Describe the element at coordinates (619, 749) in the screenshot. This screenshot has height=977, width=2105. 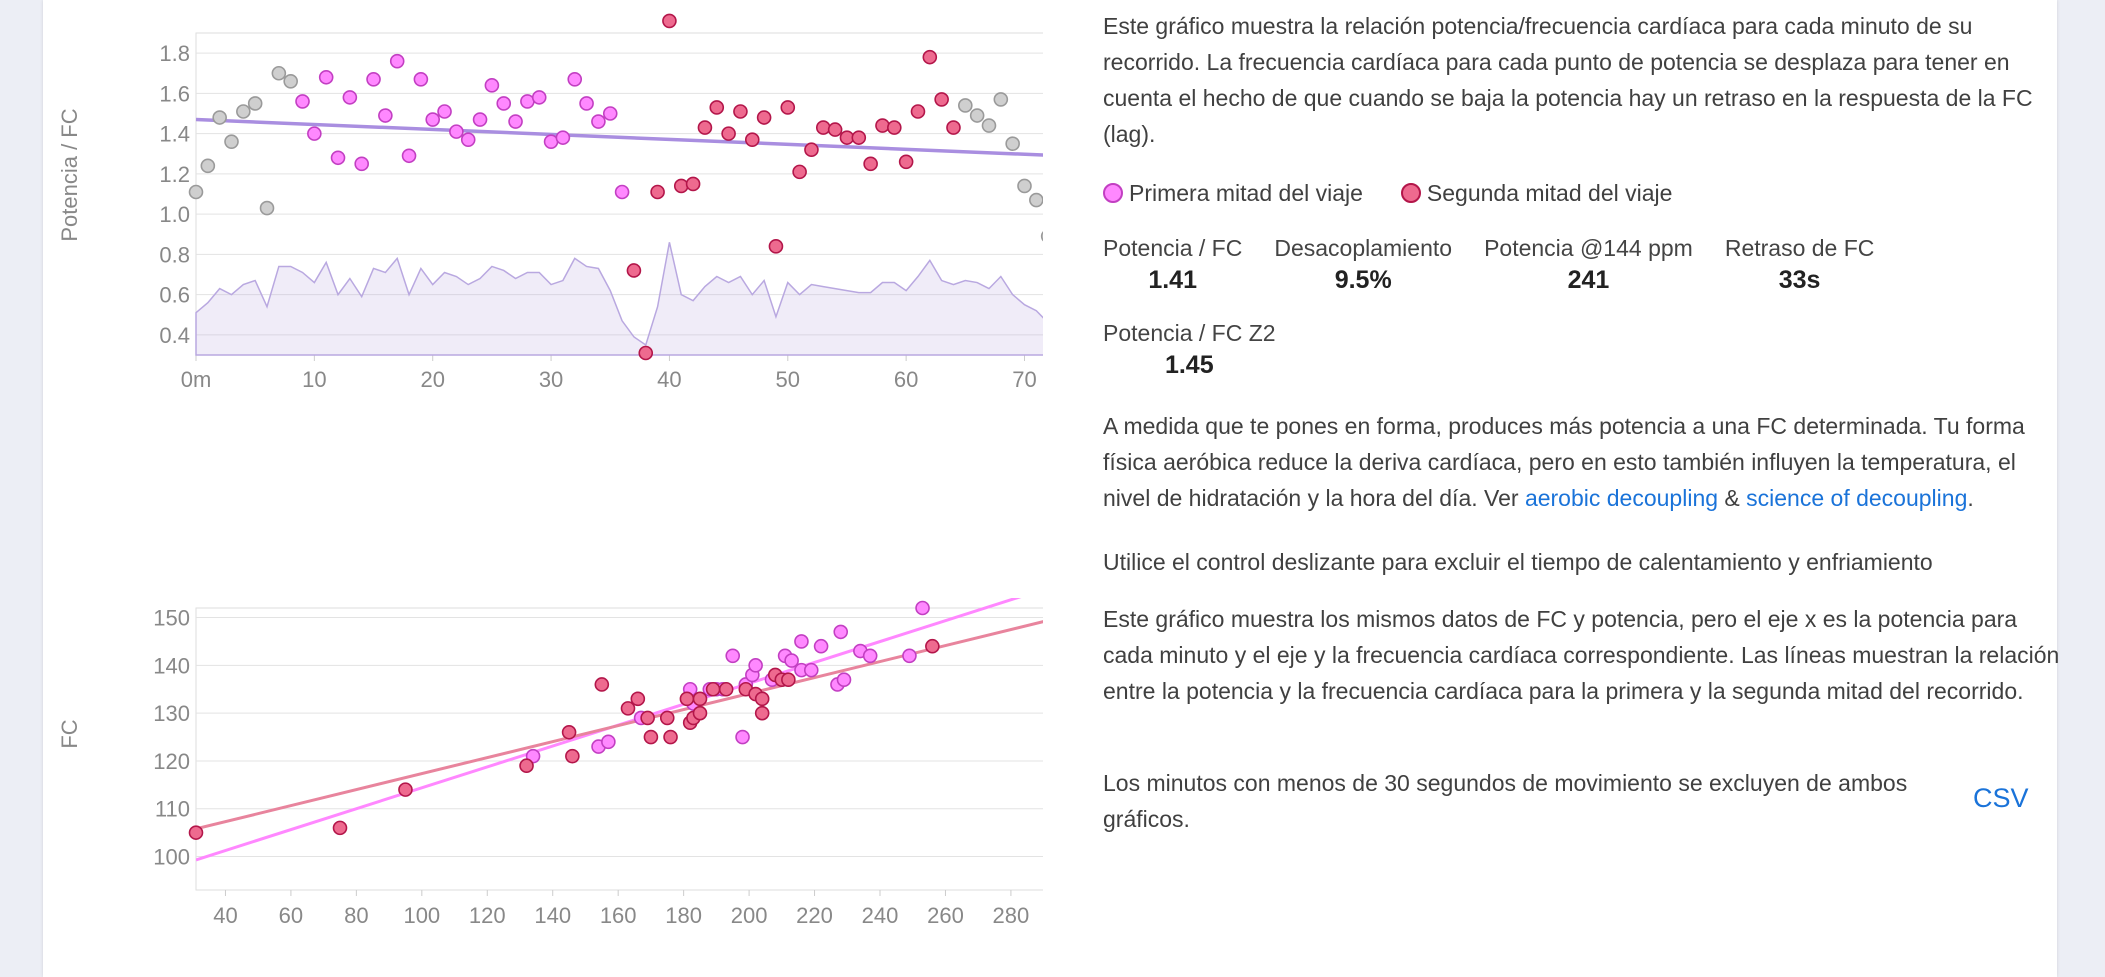
I see `plot-frame` at that location.